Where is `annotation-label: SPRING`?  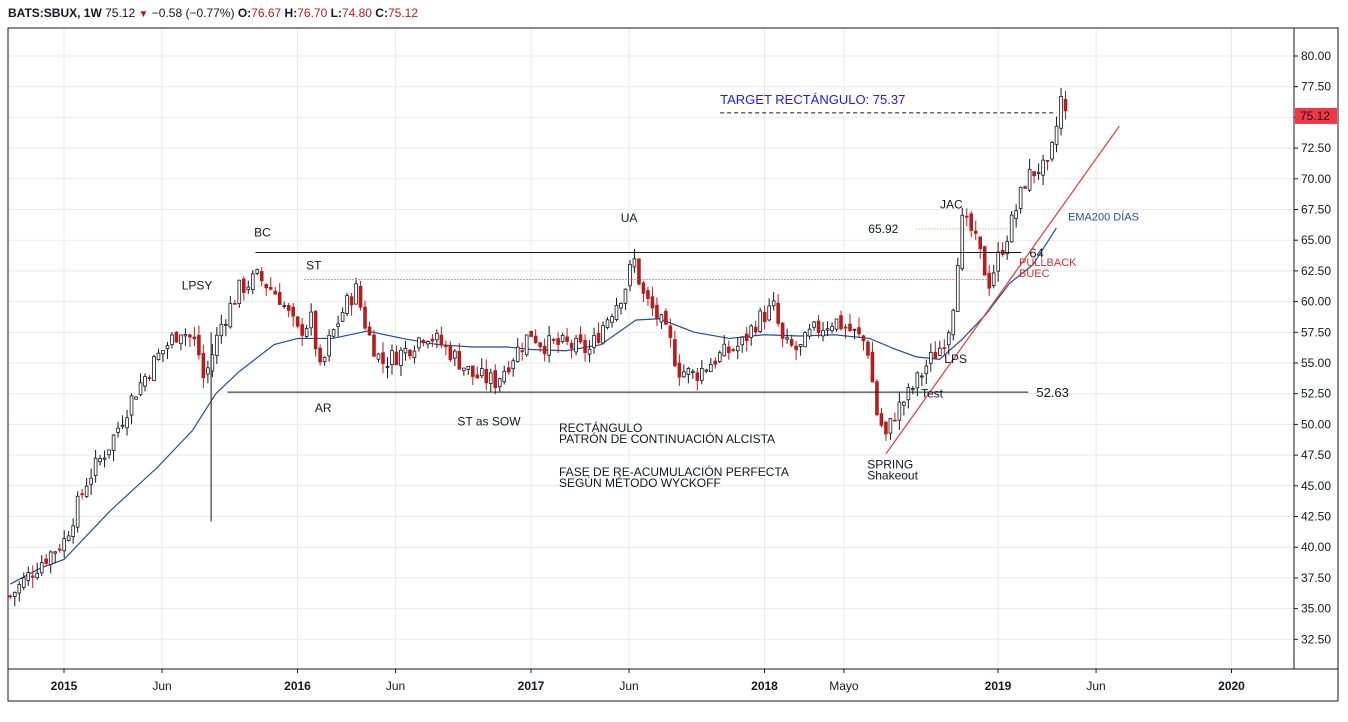
annotation-label: SPRING is located at coordinates (890, 465).